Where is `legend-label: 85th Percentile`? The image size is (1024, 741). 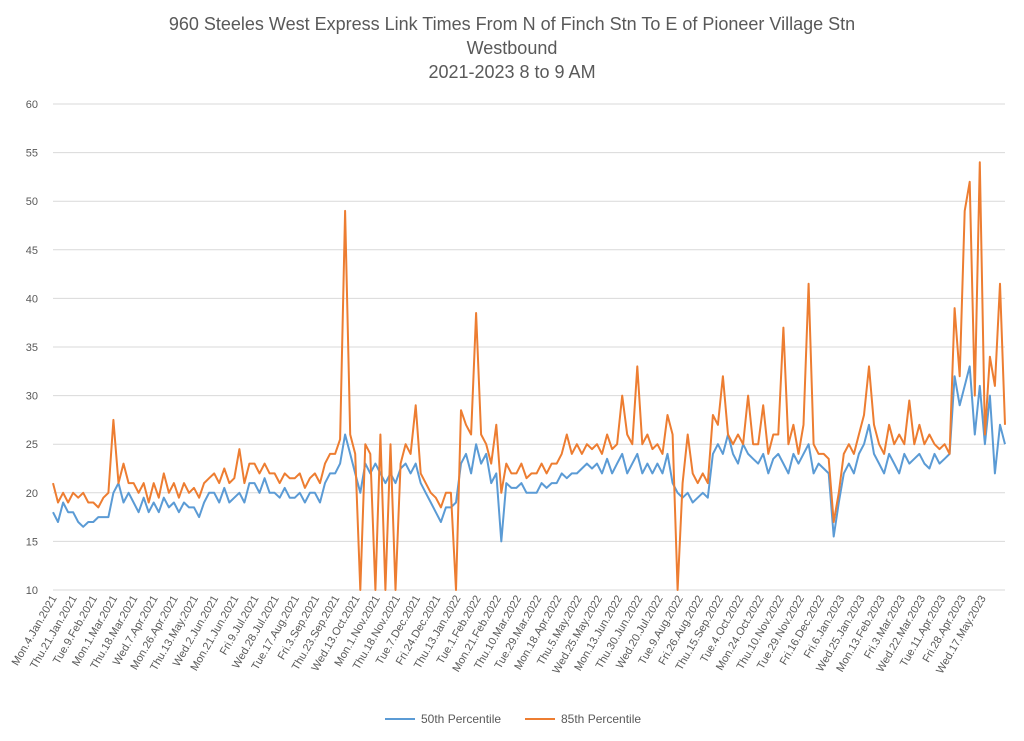 legend-label: 85th Percentile is located at coordinates (601, 719).